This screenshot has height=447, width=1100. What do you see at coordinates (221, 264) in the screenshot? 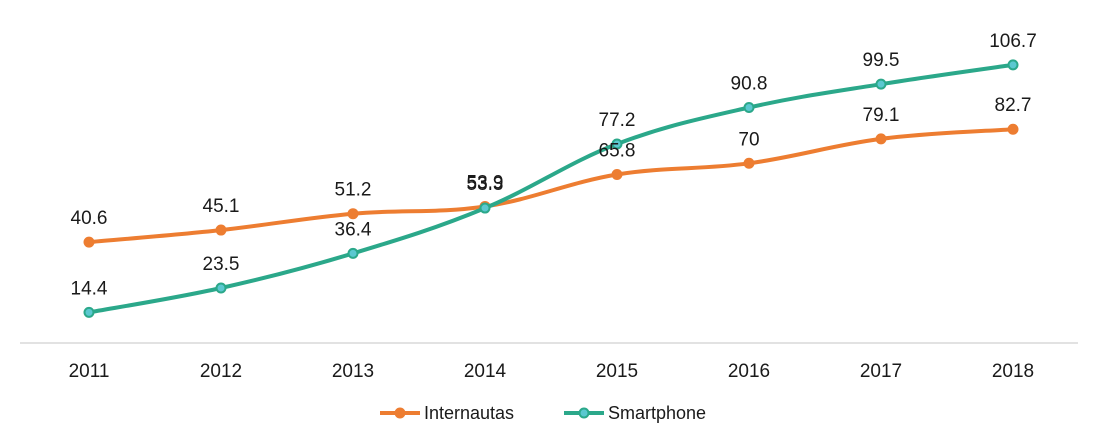
I see `data-label-smartphone-2012: 23.5` at bounding box center [221, 264].